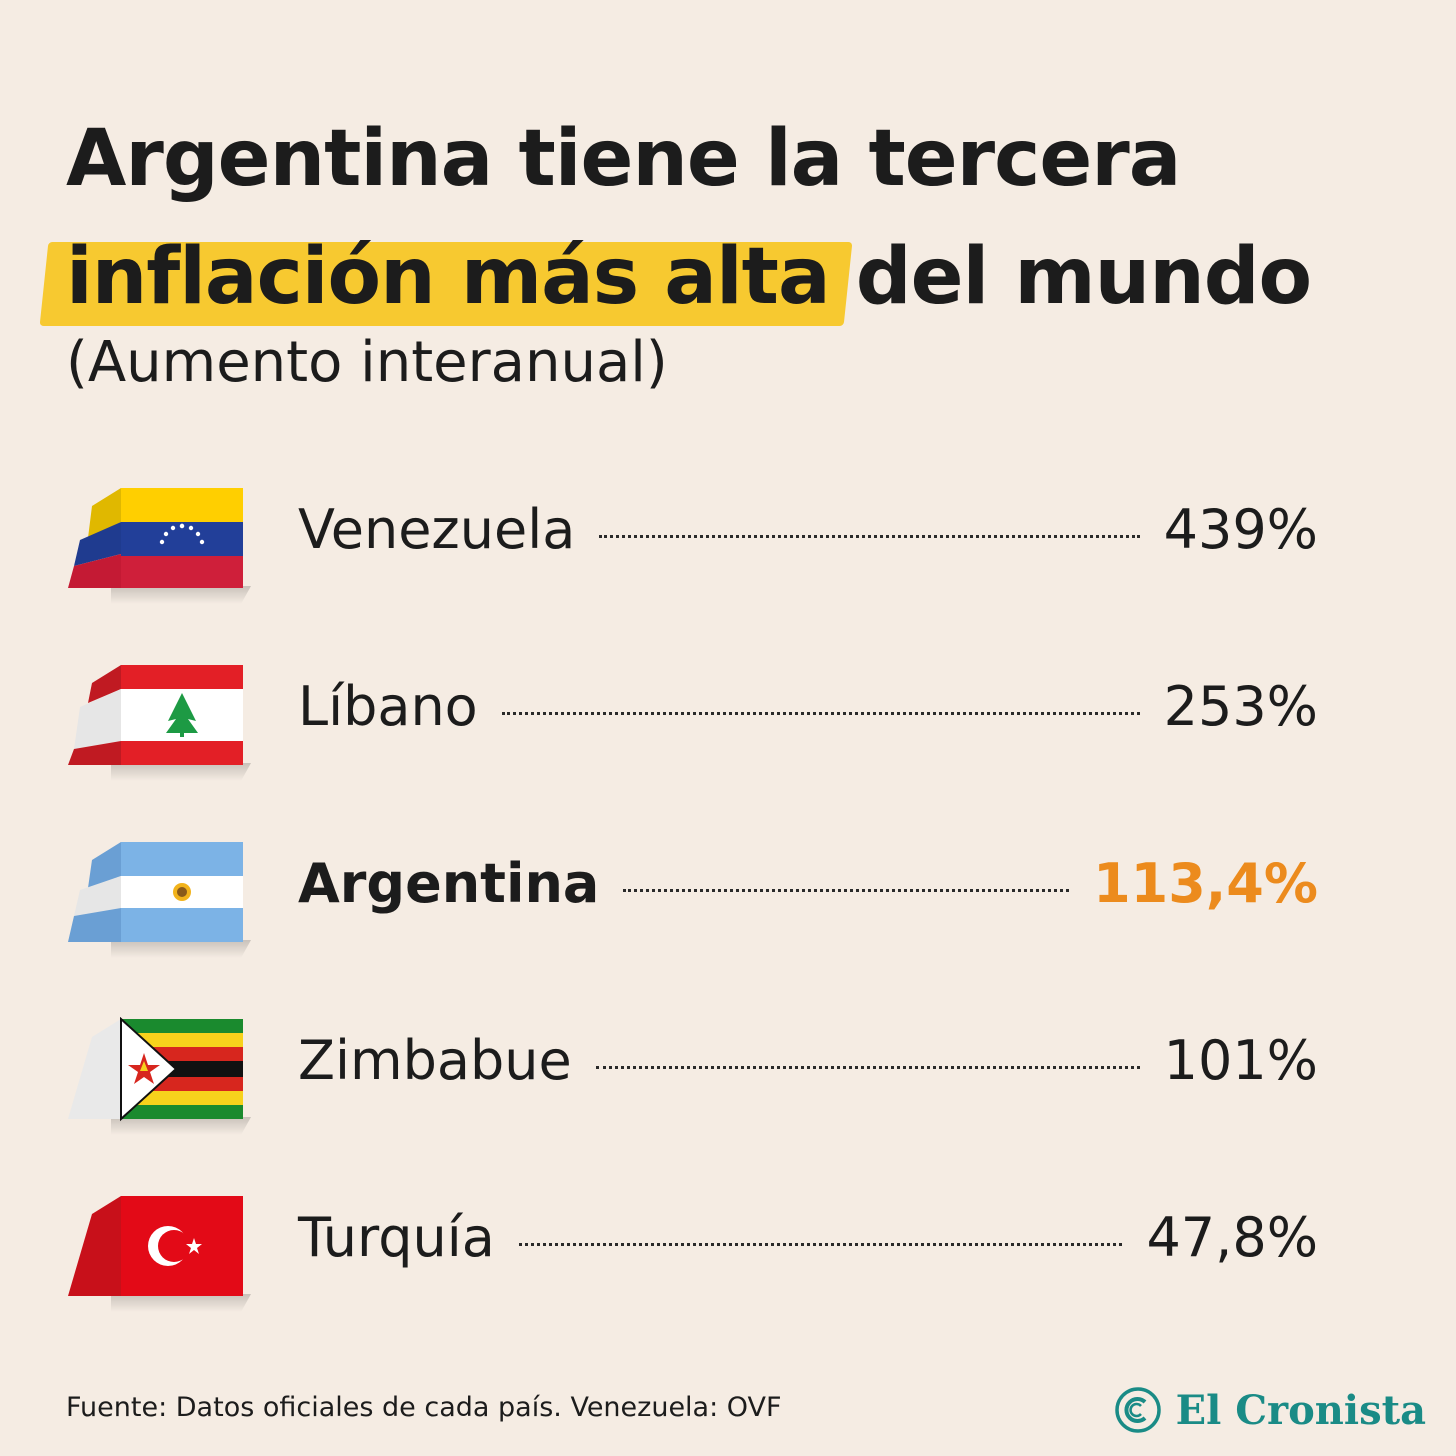  What do you see at coordinates (388, 706) in the screenshot?
I see `country-name: Líbano` at bounding box center [388, 706].